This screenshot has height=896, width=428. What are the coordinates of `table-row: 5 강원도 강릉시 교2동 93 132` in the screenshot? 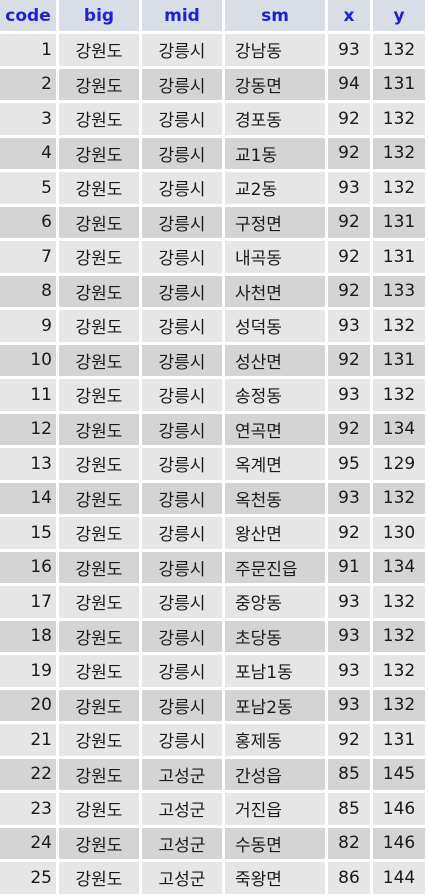 It's located at (212, 188).